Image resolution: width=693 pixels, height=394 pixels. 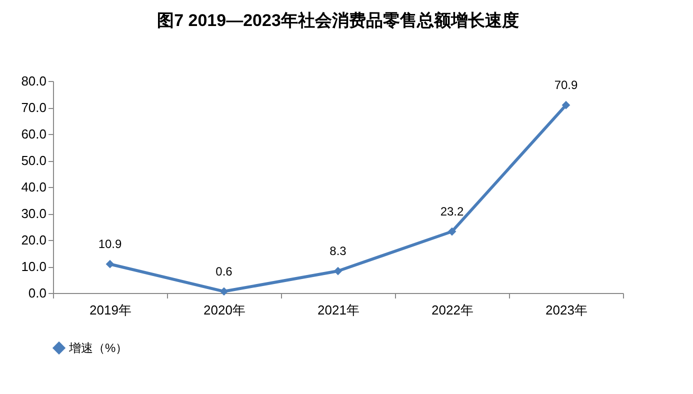 I want to click on y-tick-label: 0.0, so click(x=37, y=293).